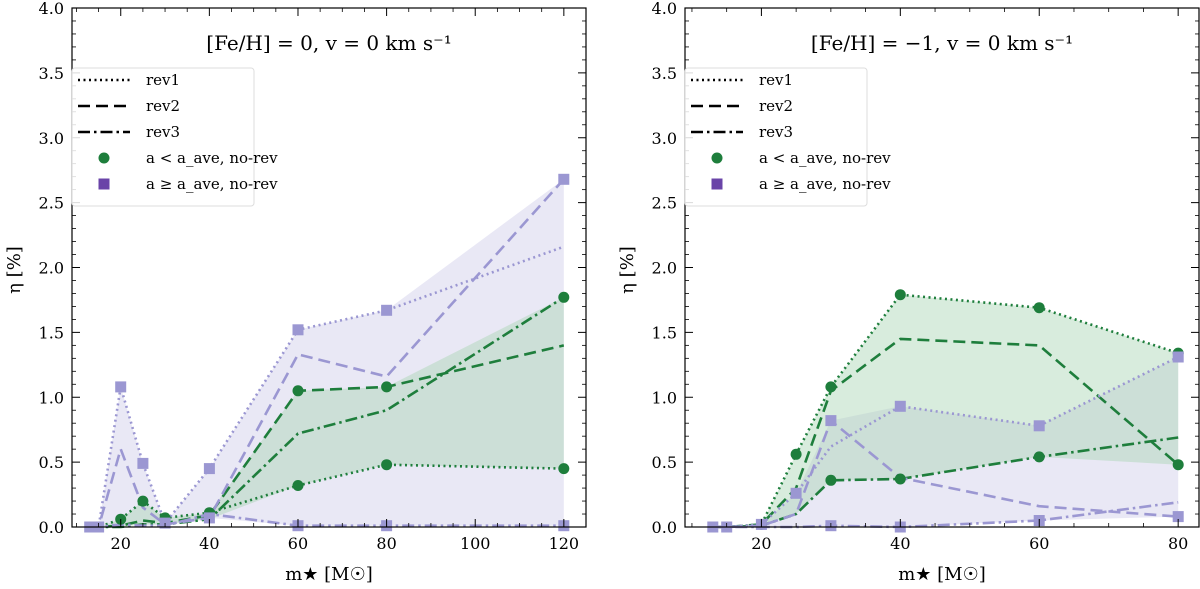  I want to click on right-legend-box, so click(776, 137).